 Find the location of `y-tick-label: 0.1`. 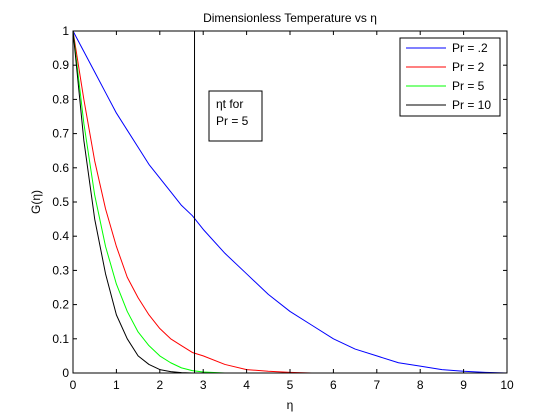

y-tick-label: 0.1 is located at coordinates (60, 339).